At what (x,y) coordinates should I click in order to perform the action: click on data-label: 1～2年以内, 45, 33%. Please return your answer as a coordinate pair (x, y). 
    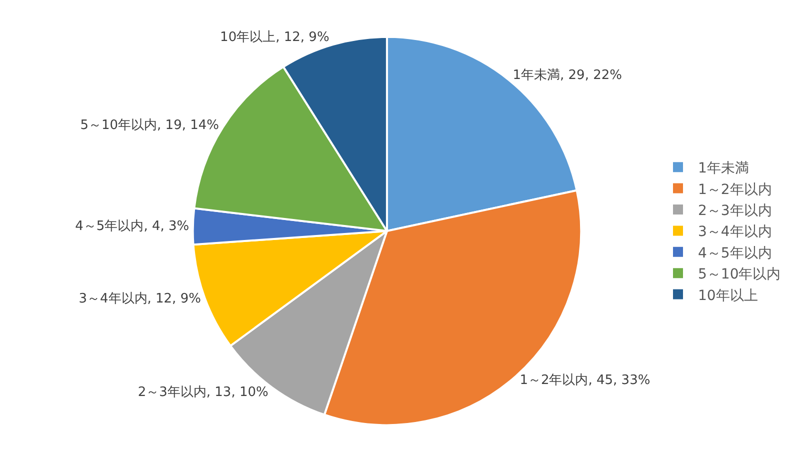
    Looking at the image, I should click on (585, 380).